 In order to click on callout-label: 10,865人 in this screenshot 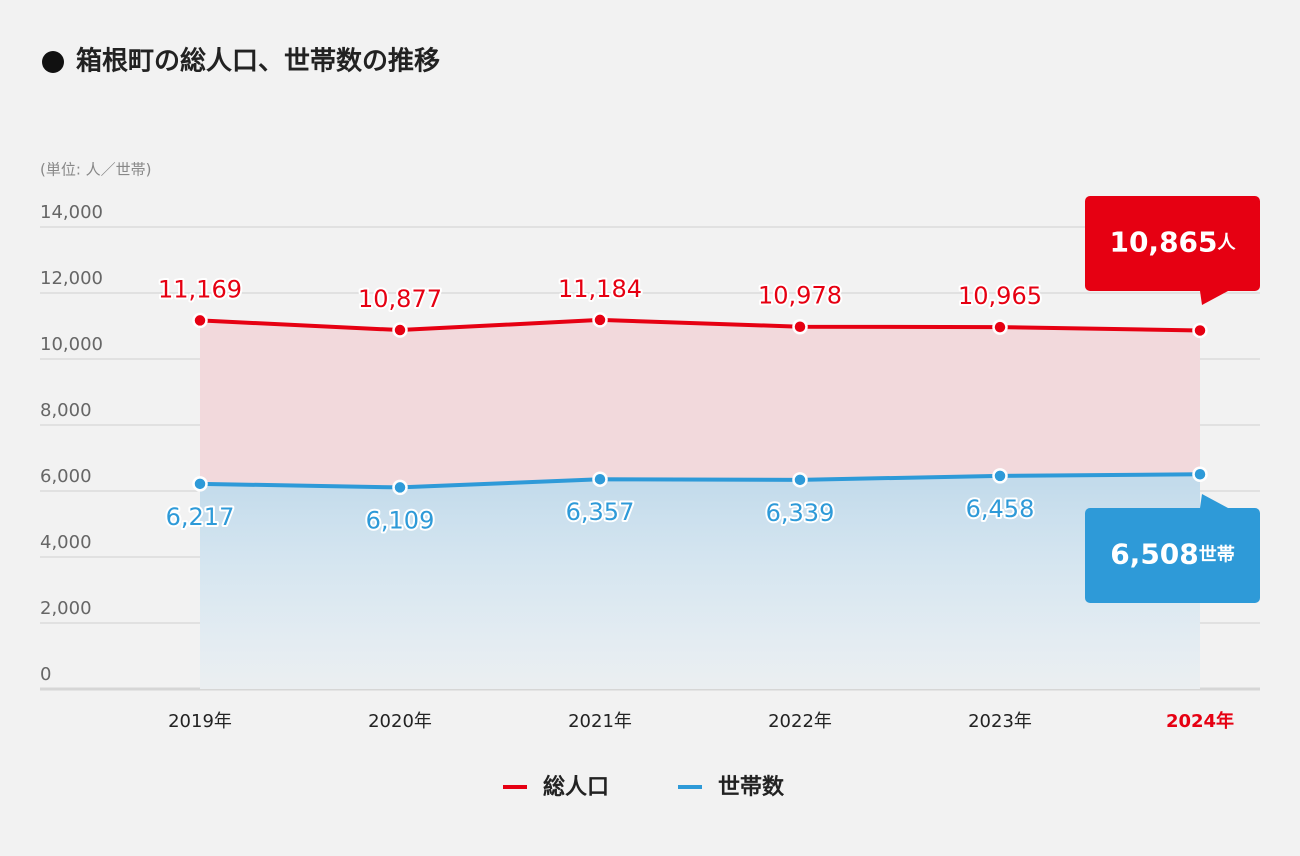, I will do `click(1172, 242)`.